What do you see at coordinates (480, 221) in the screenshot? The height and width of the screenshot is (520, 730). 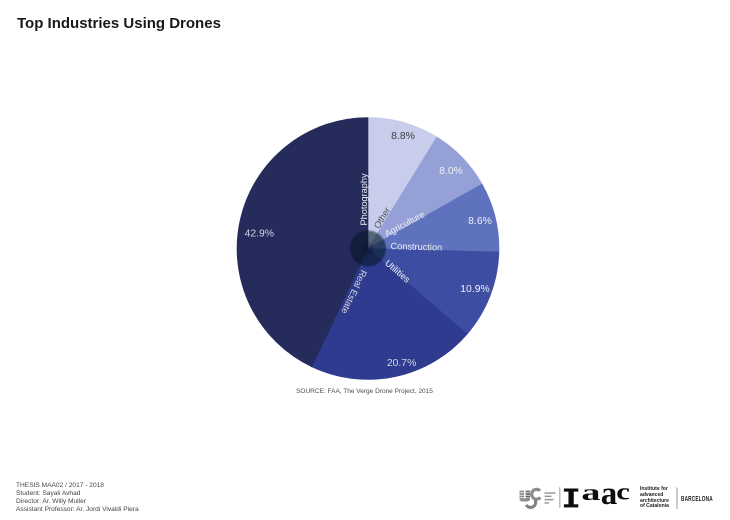 I see `svg-text: 8.6%` at bounding box center [480, 221].